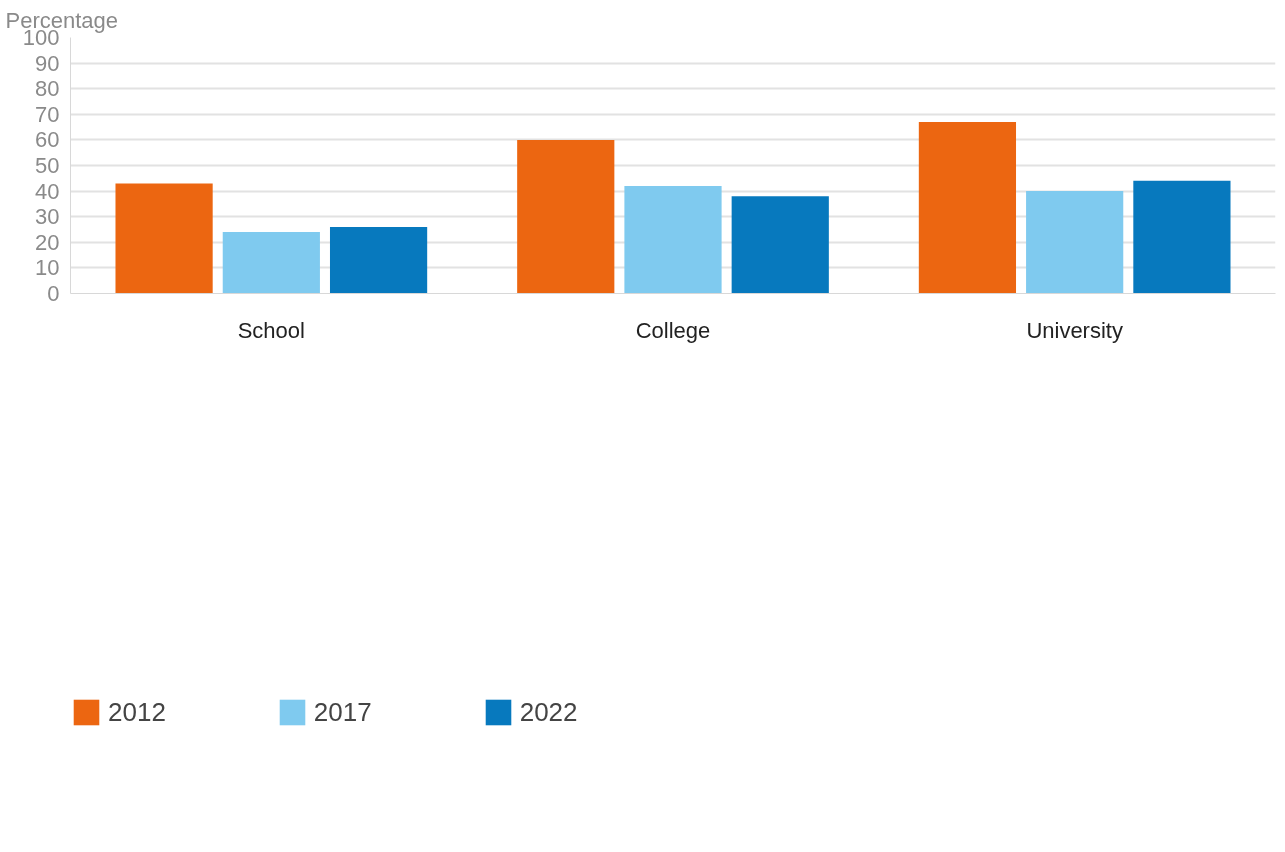  I want to click on y-tick-label: 0, so click(53, 293).